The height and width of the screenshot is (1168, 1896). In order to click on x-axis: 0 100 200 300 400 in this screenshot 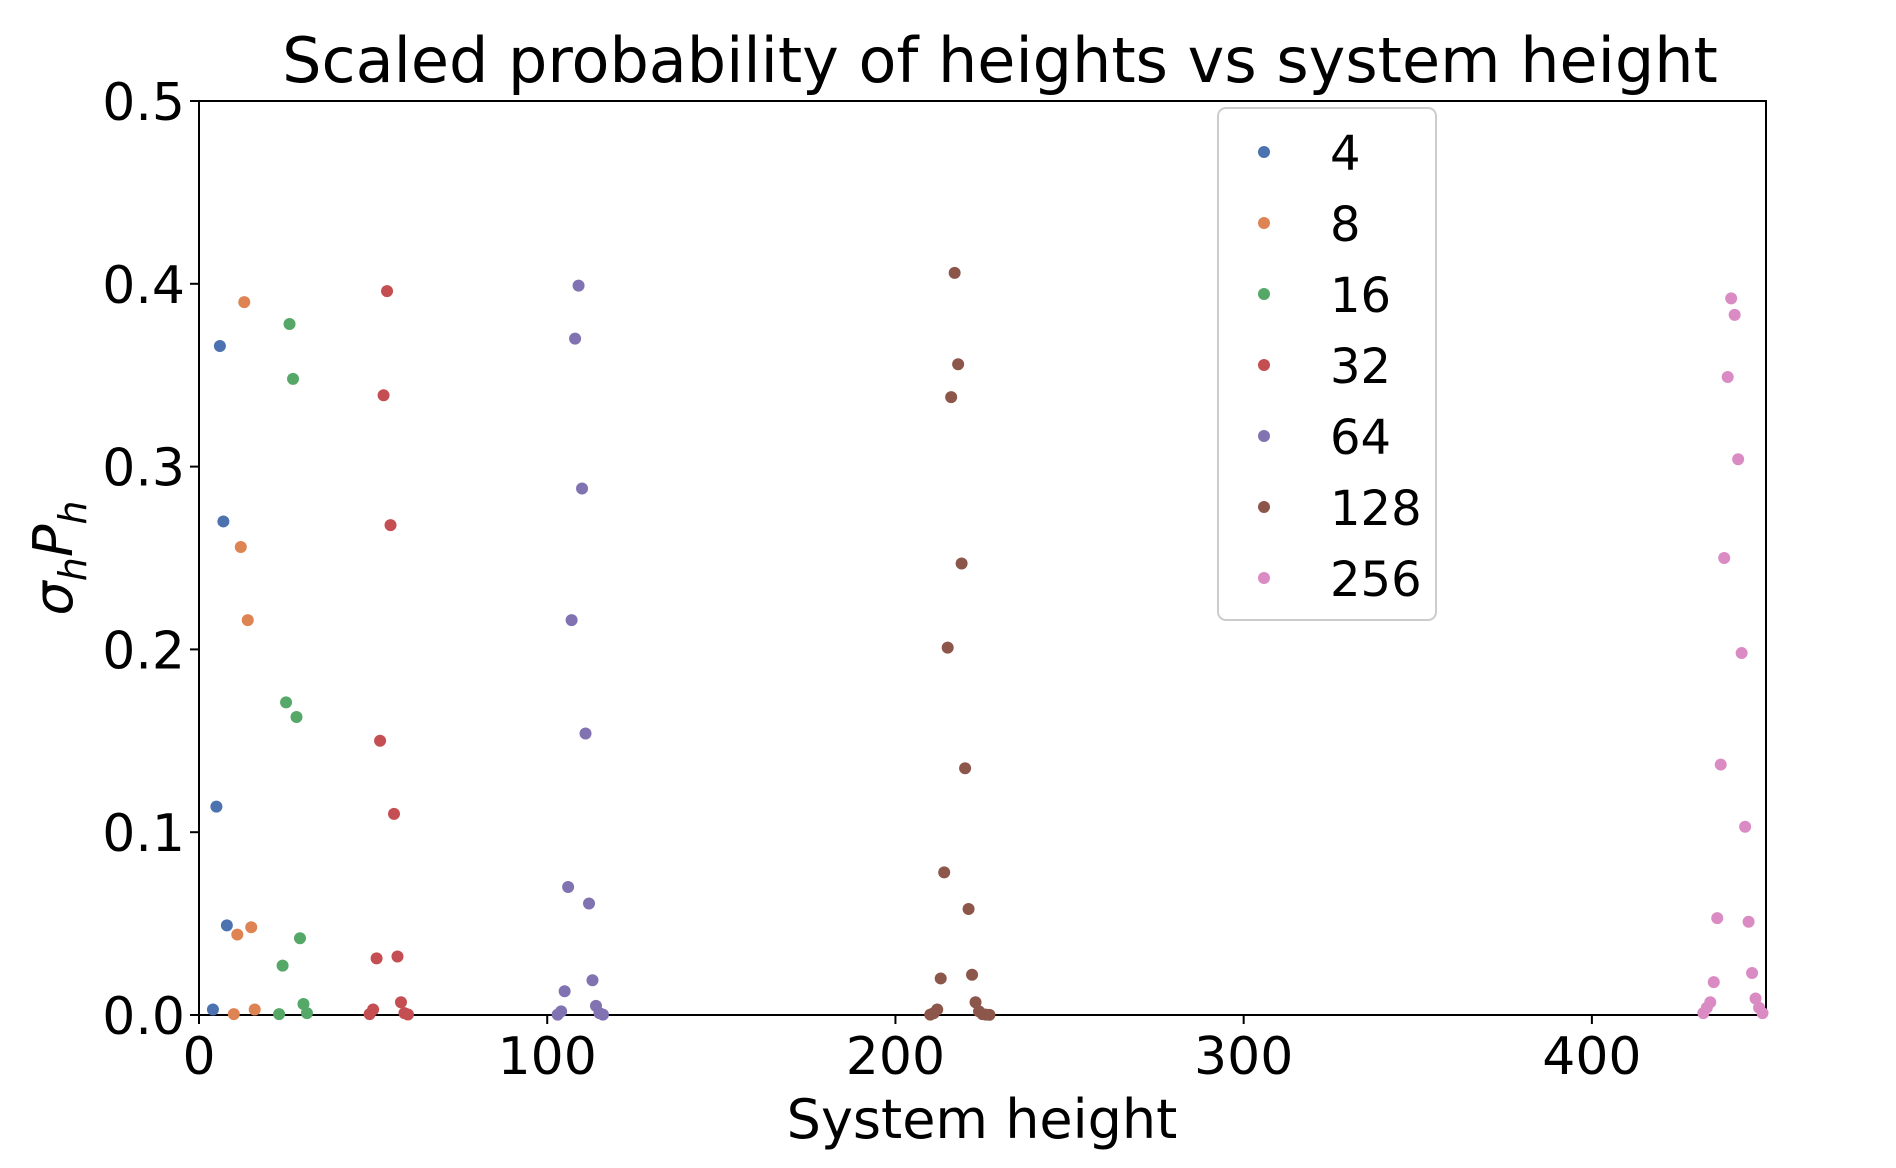, I will do `click(912, 1051)`.